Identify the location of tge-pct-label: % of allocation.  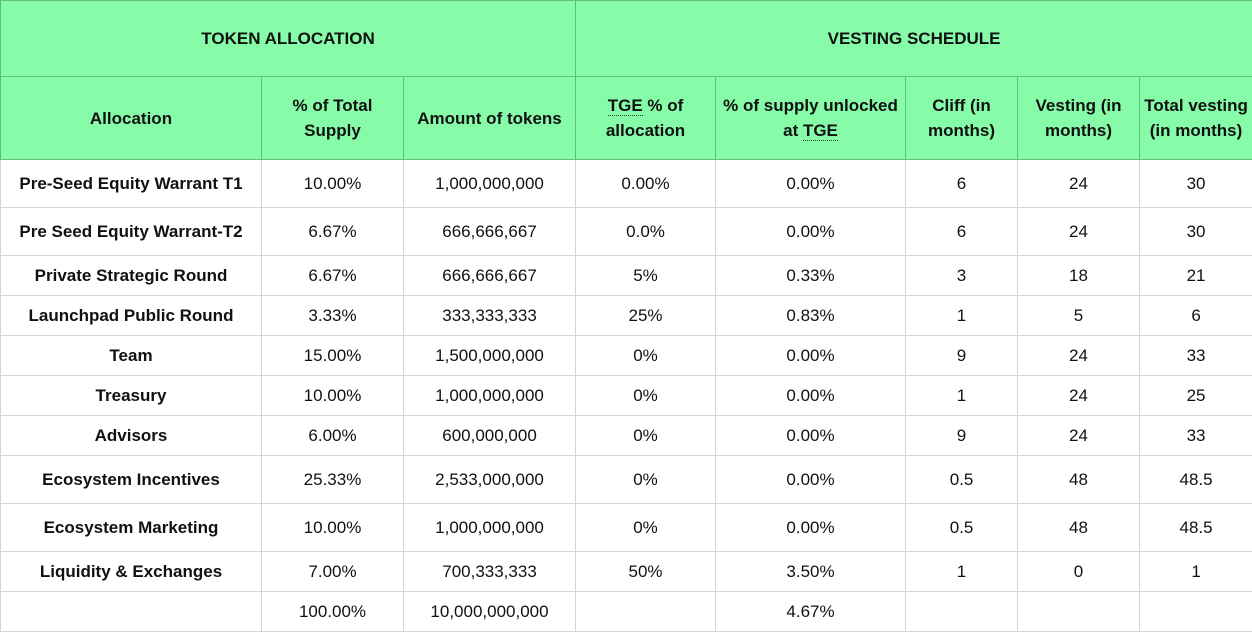
(645, 118).